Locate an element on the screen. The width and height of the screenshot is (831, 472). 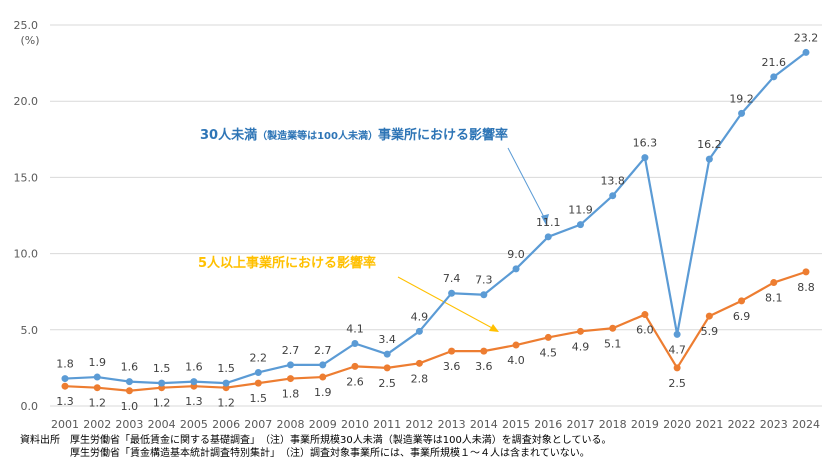
data-label: 11.1 is located at coordinates (548, 222).